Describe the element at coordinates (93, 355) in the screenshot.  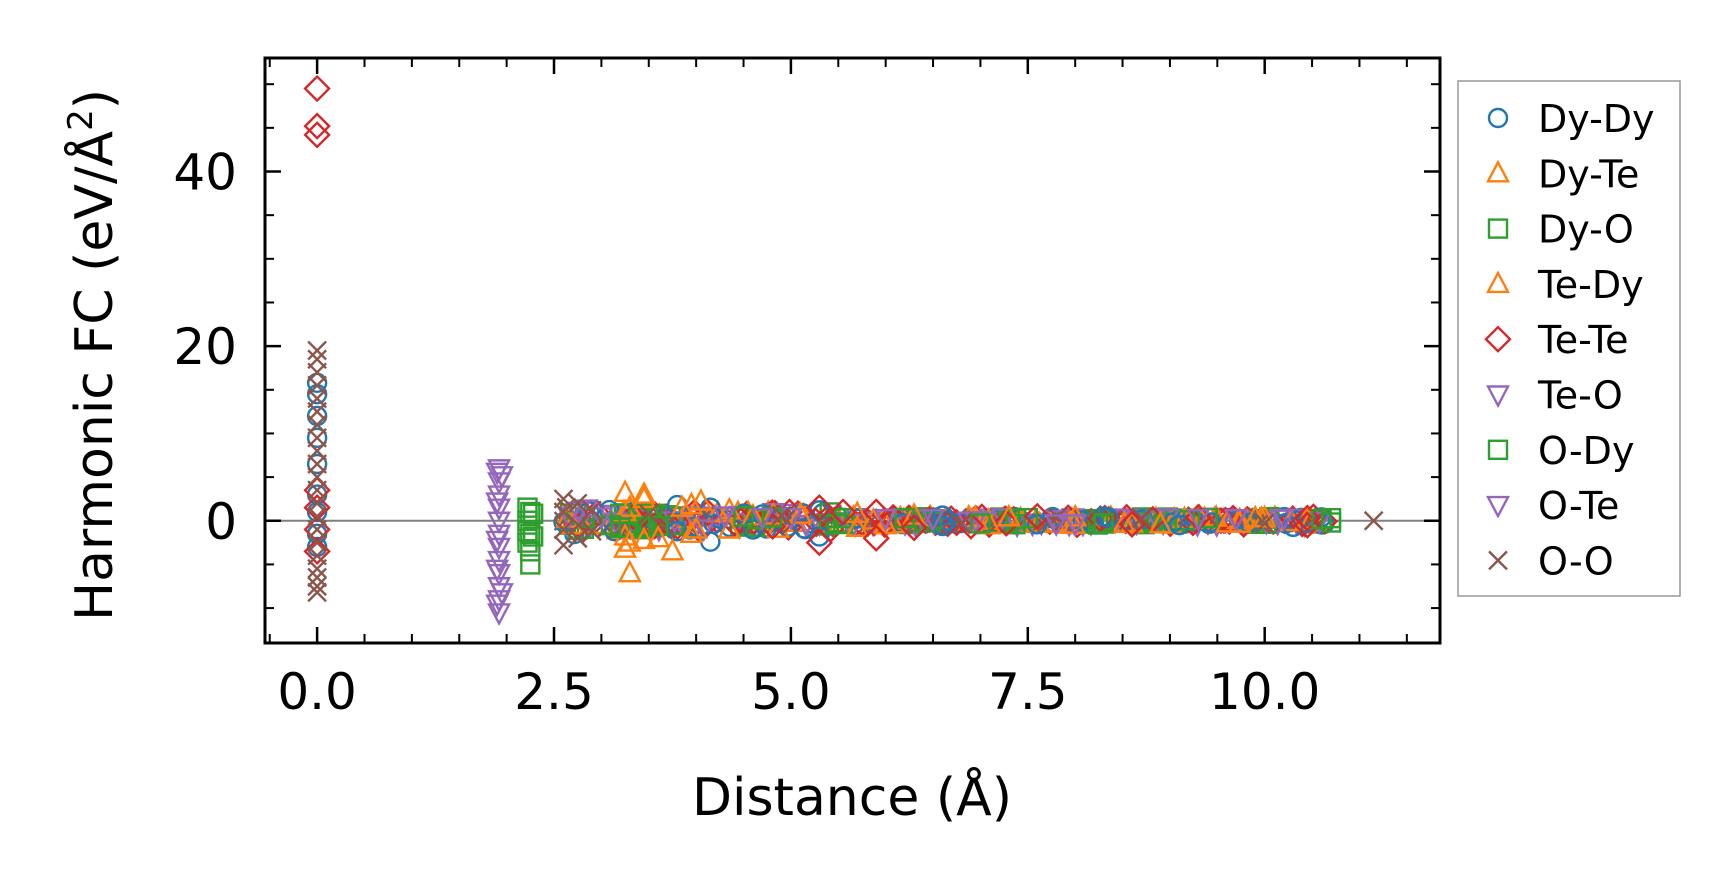
I see `y-axis-label: Harmonic FC (eV/Å2)` at that location.